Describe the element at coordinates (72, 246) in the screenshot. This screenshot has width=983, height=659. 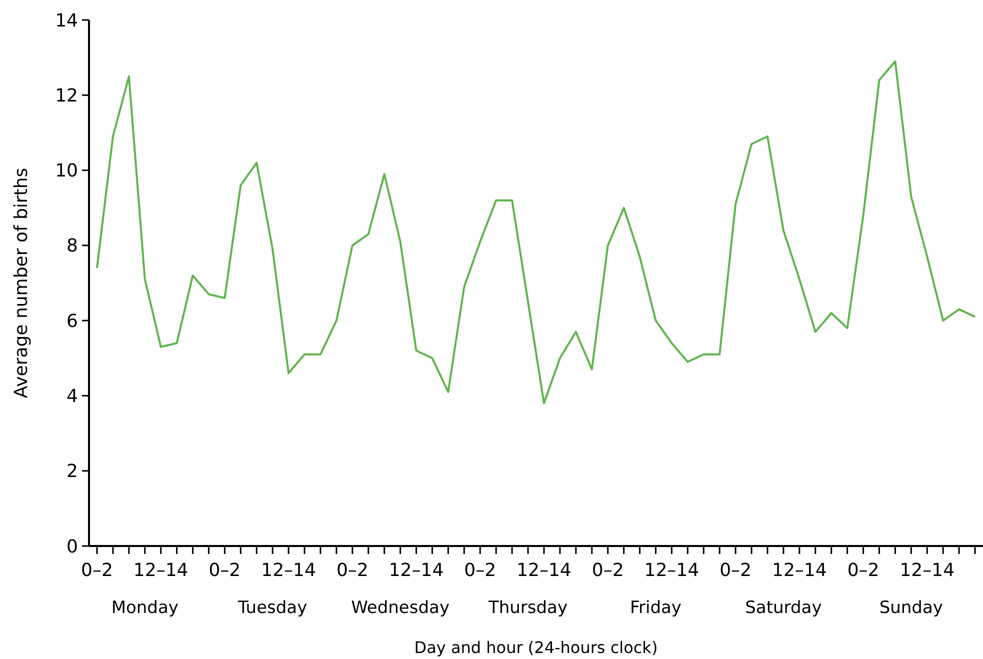
I see `y-tick-label: 8` at that location.